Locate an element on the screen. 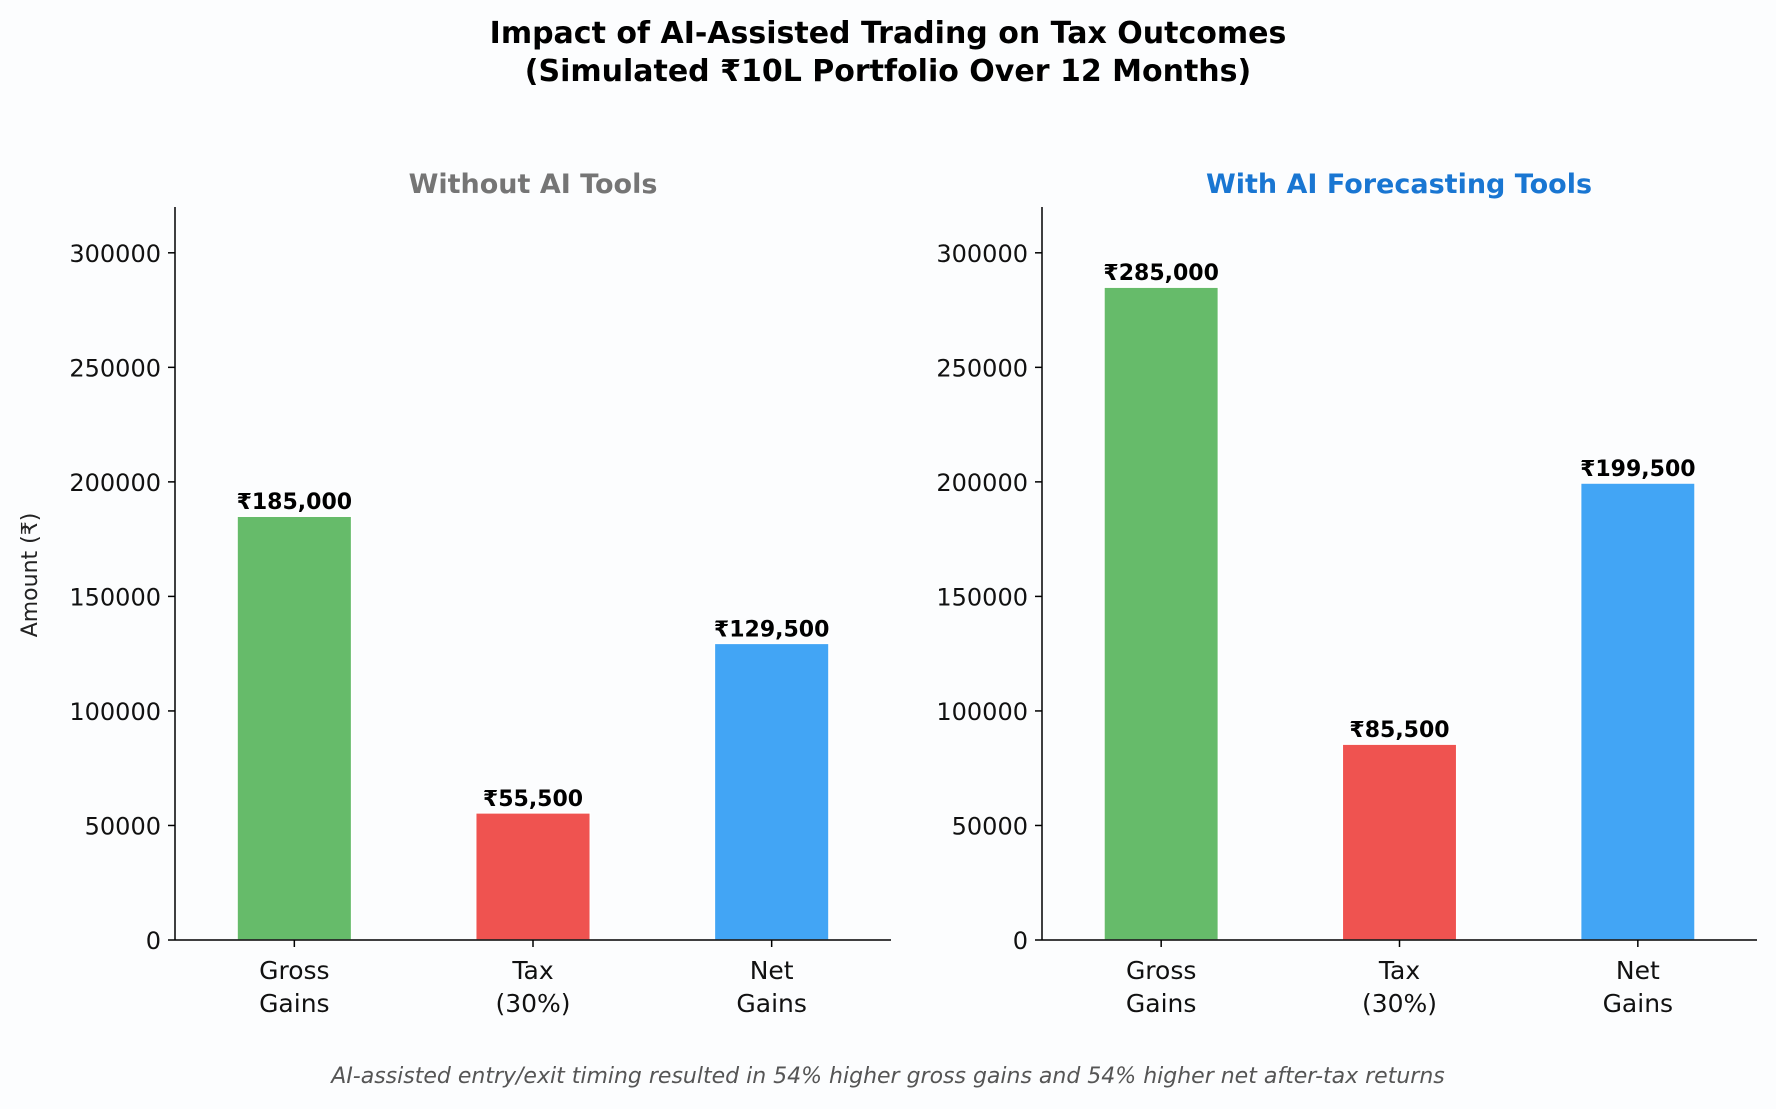 The height and width of the screenshot is (1109, 1776). panel-title-with-ai: With AI Forecasting Tools is located at coordinates (1399, 184).